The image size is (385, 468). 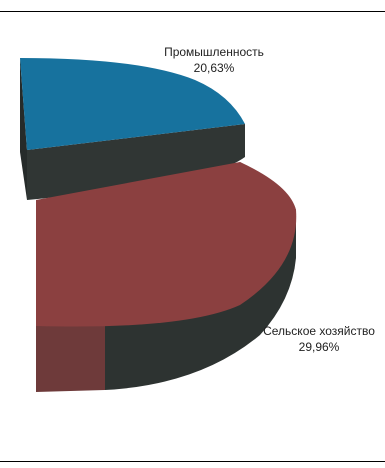 What do you see at coordinates (214, 52) in the screenshot?
I see `label-industry-name: Промышленность` at bounding box center [214, 52].